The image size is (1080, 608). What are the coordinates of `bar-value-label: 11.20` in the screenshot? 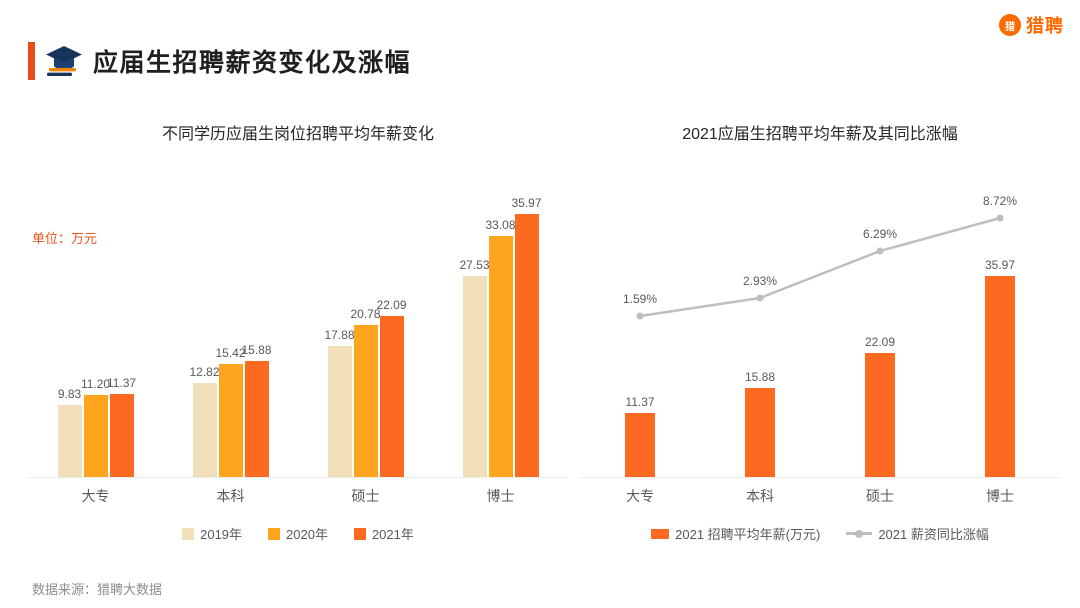 It's located at (95, 384).